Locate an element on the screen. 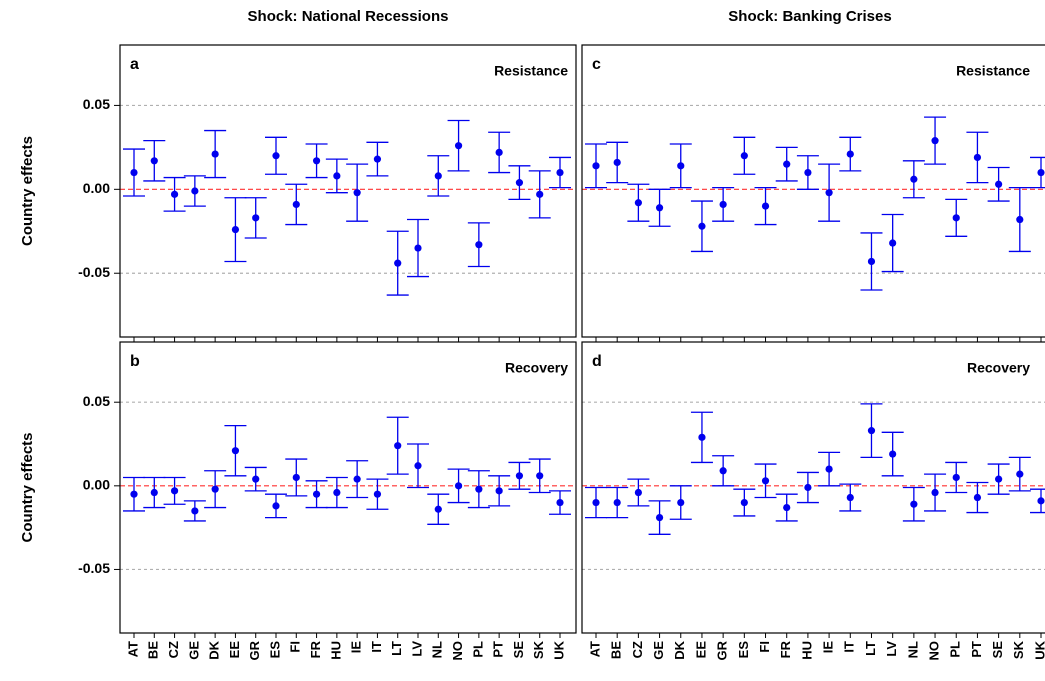 This screenshot has height=681, width=1045. x-tick-label: FI is located at coordinates (764, 647).